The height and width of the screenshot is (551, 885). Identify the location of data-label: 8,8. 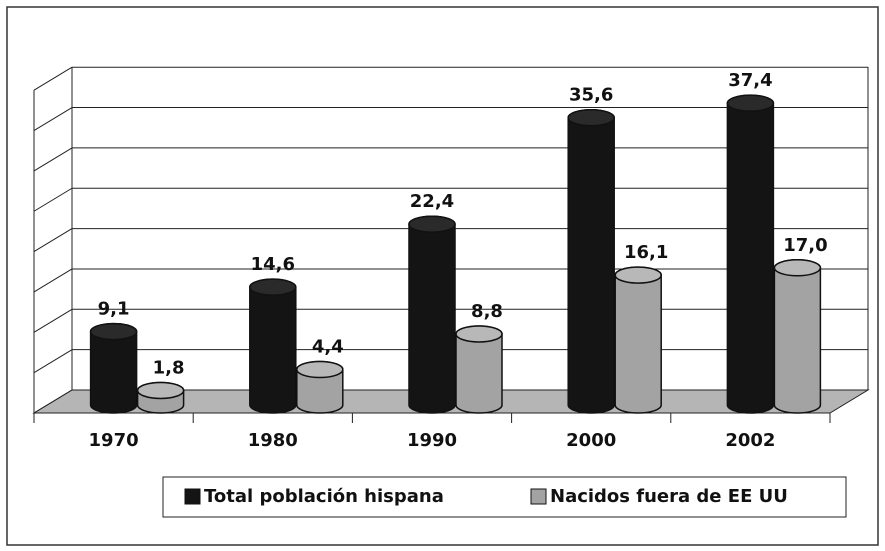
(487, 311).